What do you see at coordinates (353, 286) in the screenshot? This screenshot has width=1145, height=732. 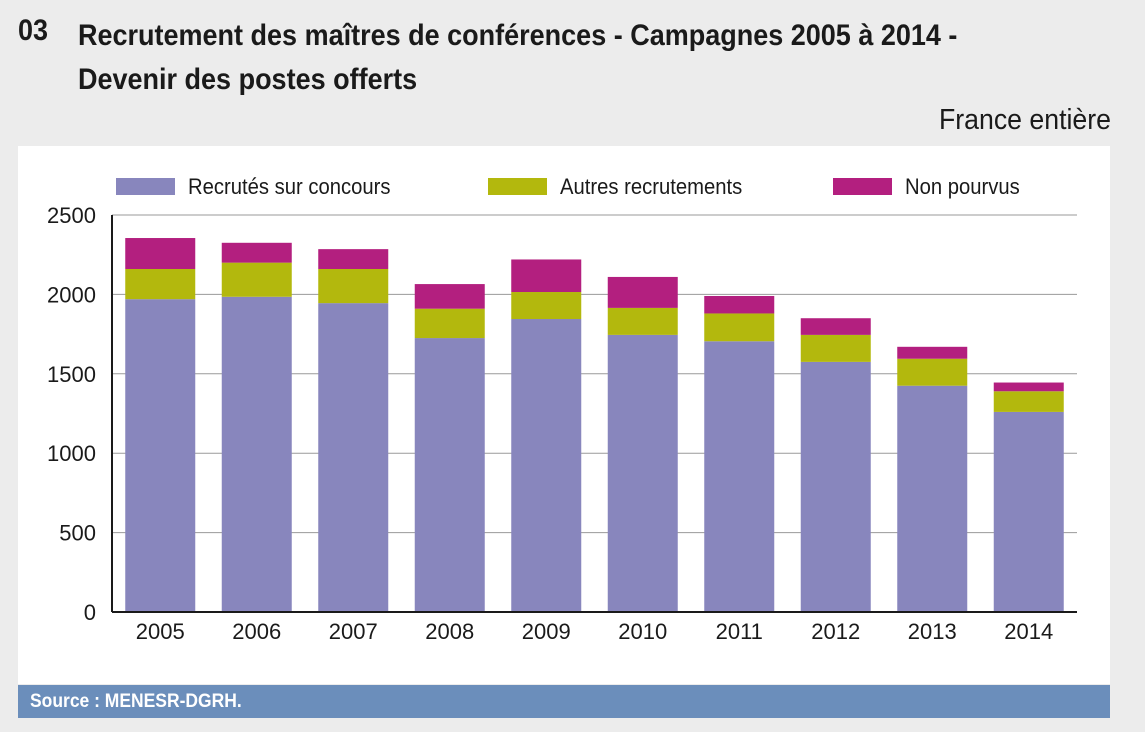 I see `bar-2007-autres-recrutements` at bounding box center [353, 286].